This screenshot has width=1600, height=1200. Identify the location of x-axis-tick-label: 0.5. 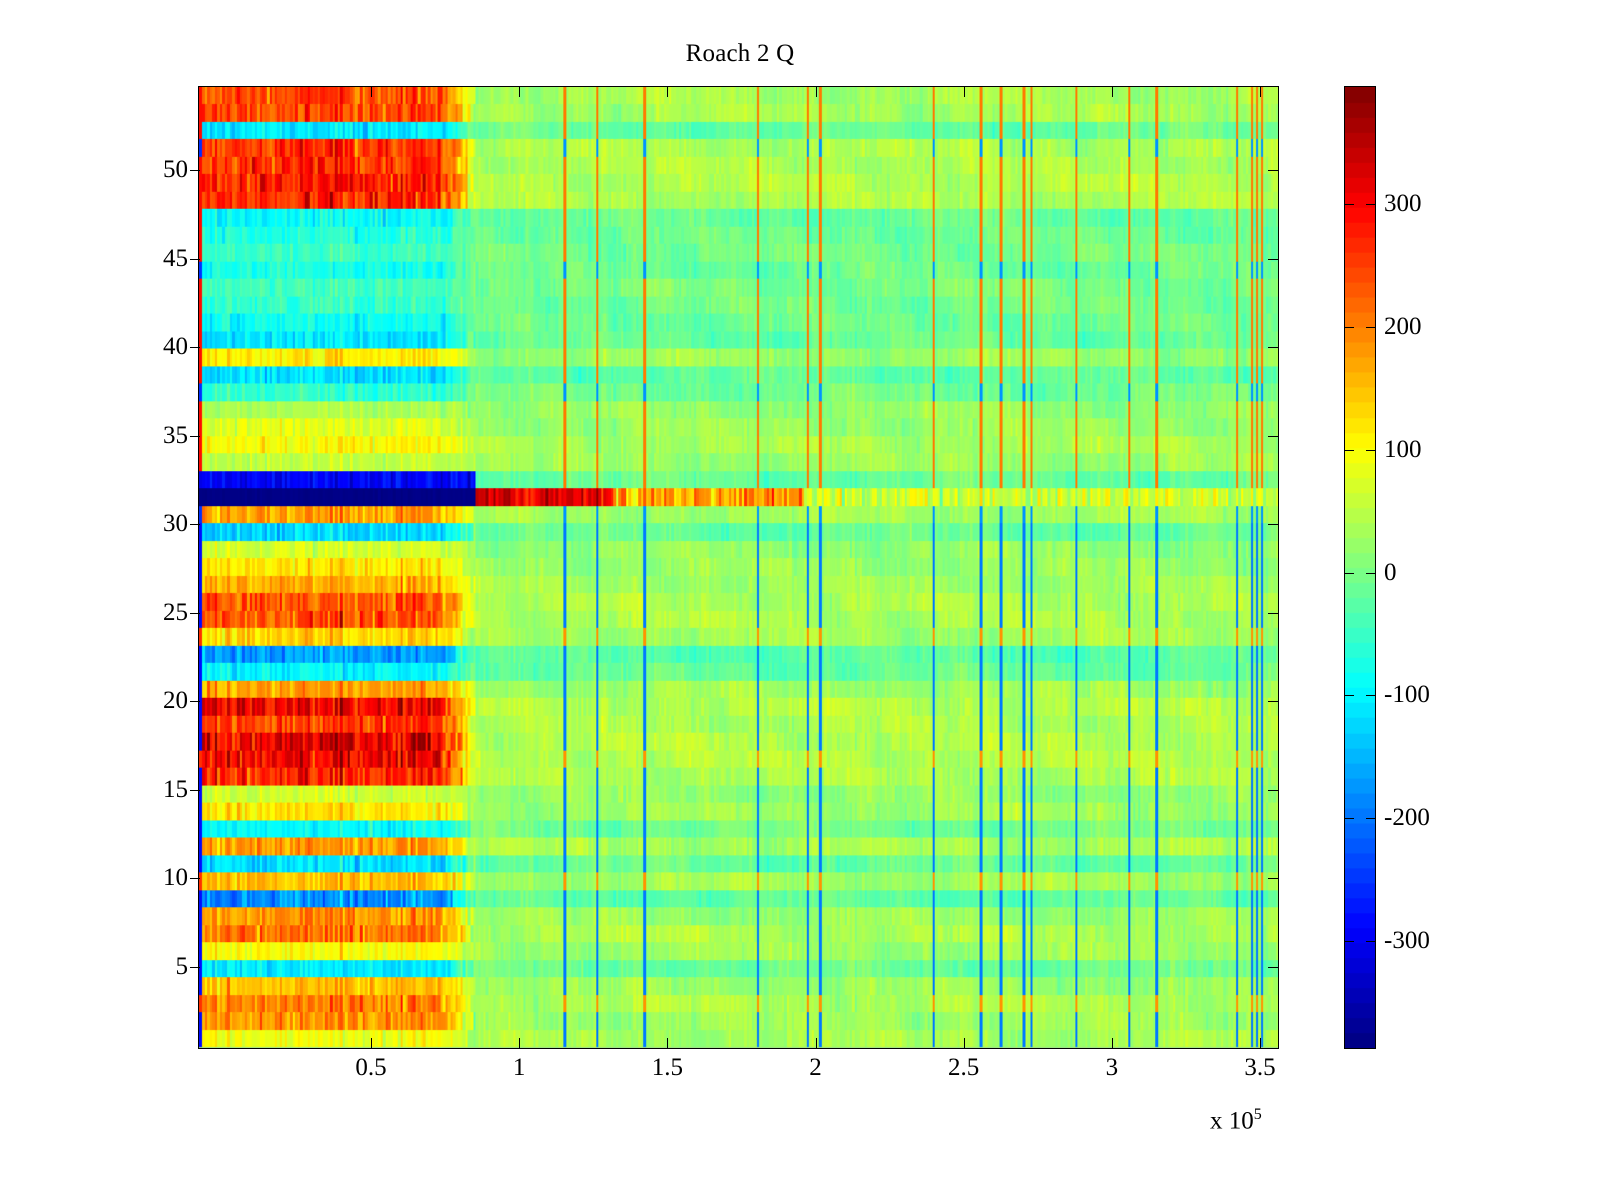
(371, 1067).